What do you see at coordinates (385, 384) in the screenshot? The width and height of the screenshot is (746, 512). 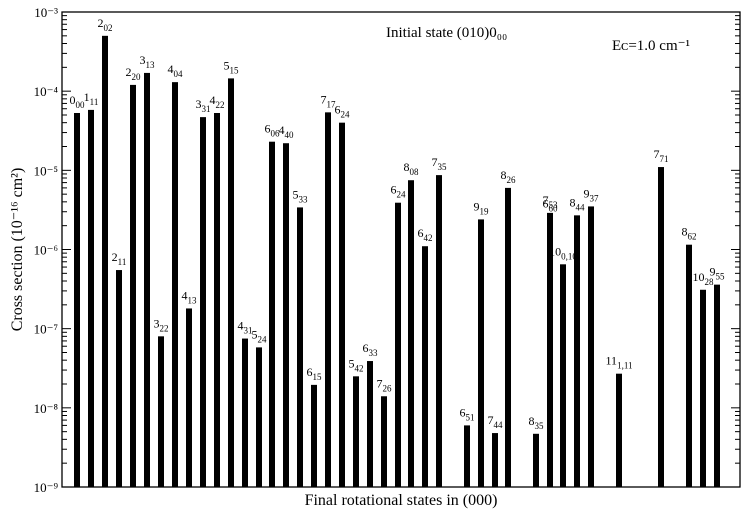 I see `bar-state-label: 726` at bounding box center [385, 384].